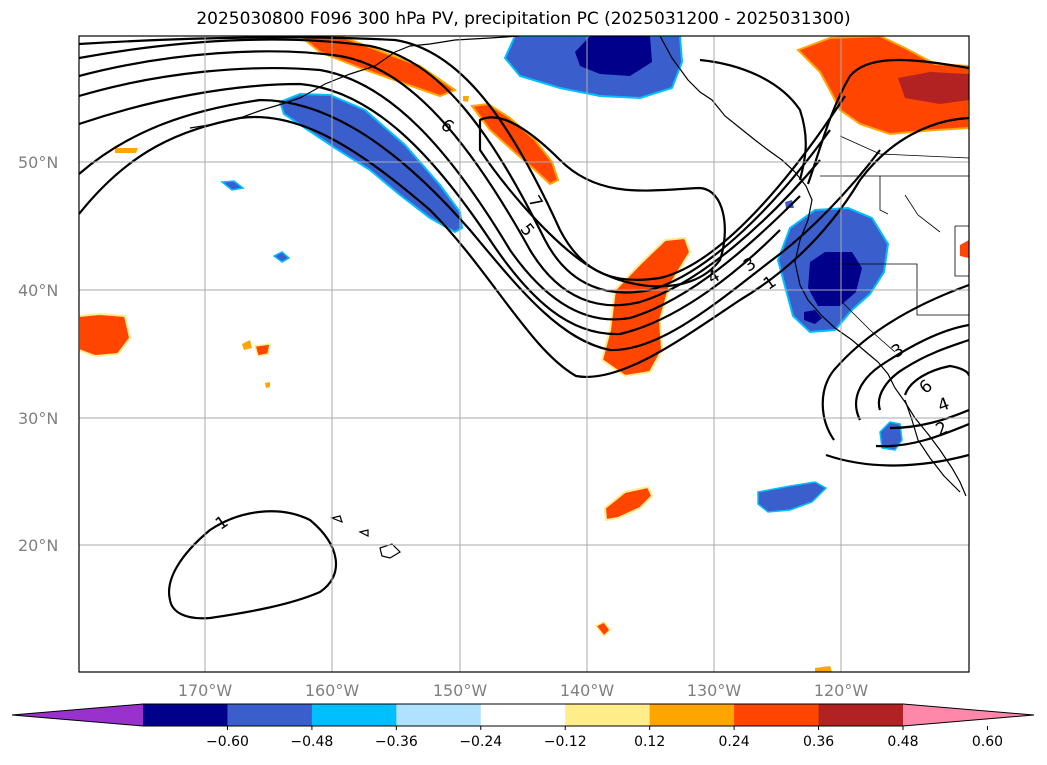  I want to click on colorbar-extend-min, so click(77, 715).